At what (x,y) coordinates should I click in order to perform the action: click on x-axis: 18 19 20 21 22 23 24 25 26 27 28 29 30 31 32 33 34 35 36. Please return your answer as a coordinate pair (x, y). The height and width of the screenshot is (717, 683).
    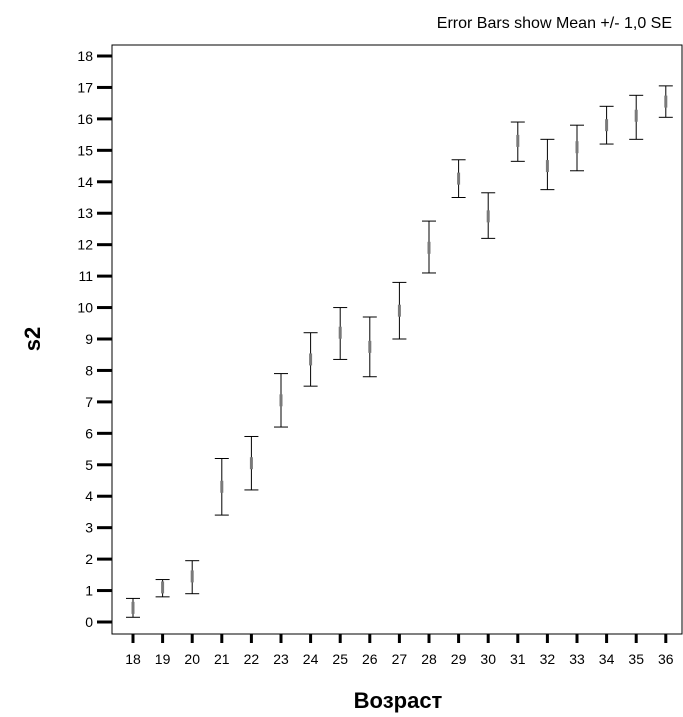
    Looking at the image, I should click on (399, 650).